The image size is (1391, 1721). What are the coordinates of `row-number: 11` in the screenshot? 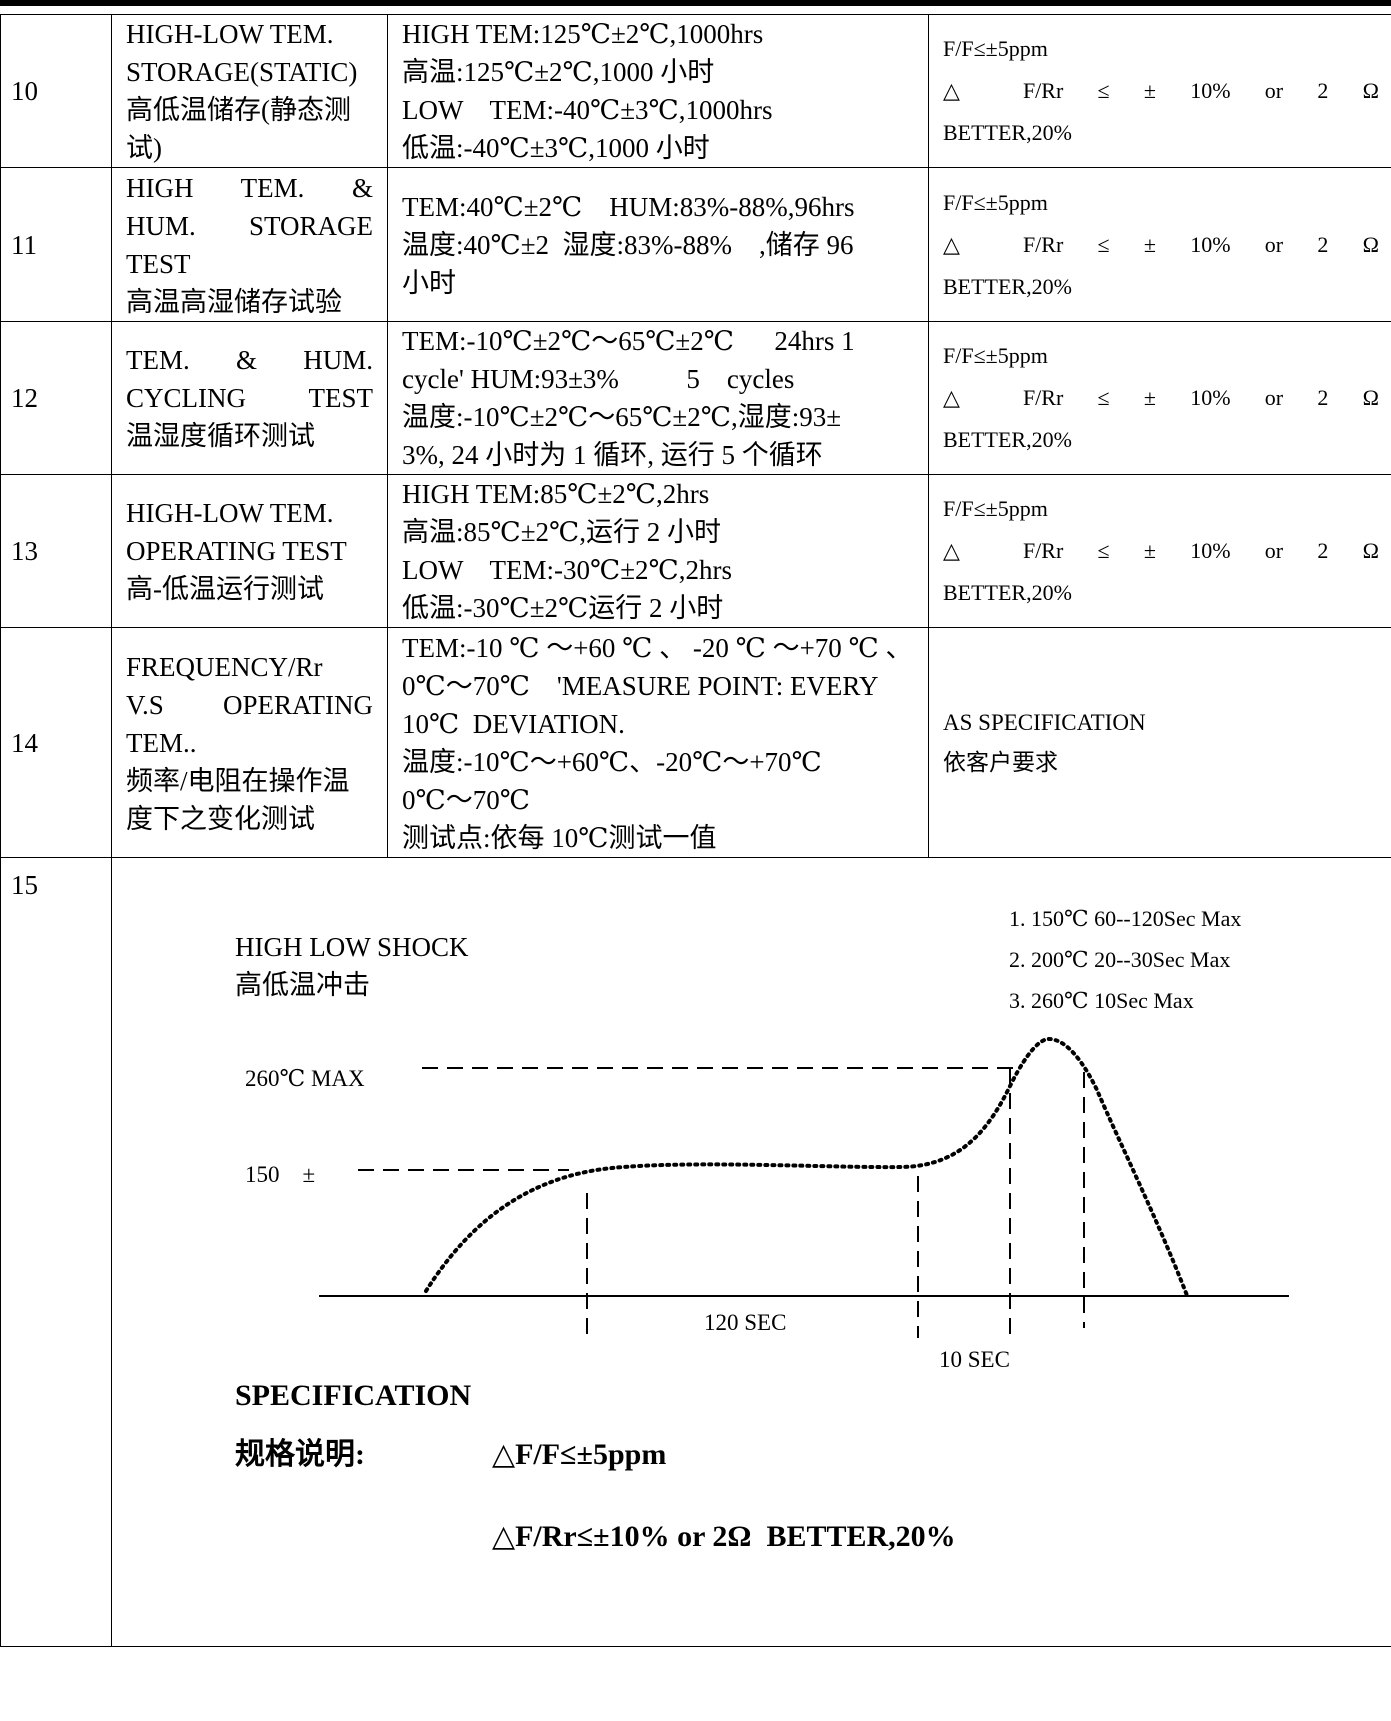 It's located at (56, 244).